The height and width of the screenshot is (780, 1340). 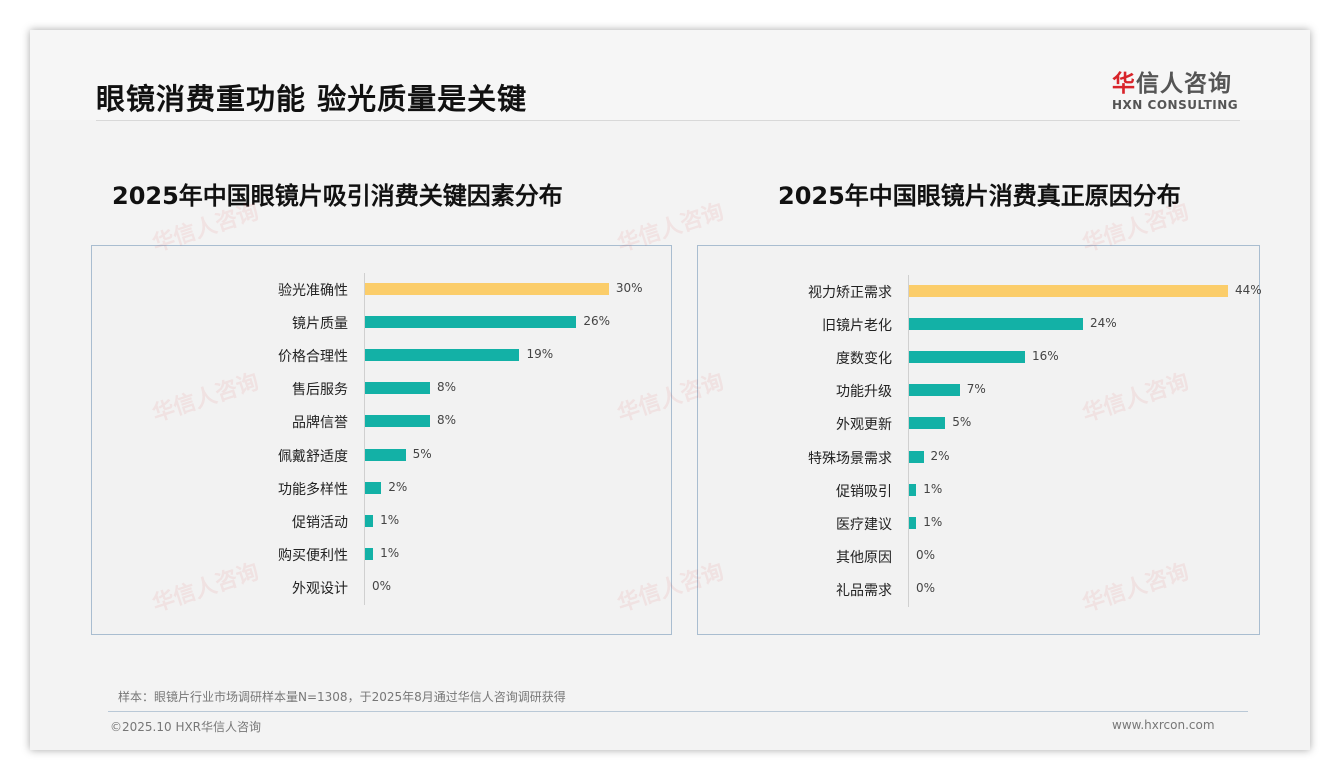 What do you see at coordinates (313, 489) in the screenshot?
I see `category-label: 功能多样性` at bounding box center [313, 489].